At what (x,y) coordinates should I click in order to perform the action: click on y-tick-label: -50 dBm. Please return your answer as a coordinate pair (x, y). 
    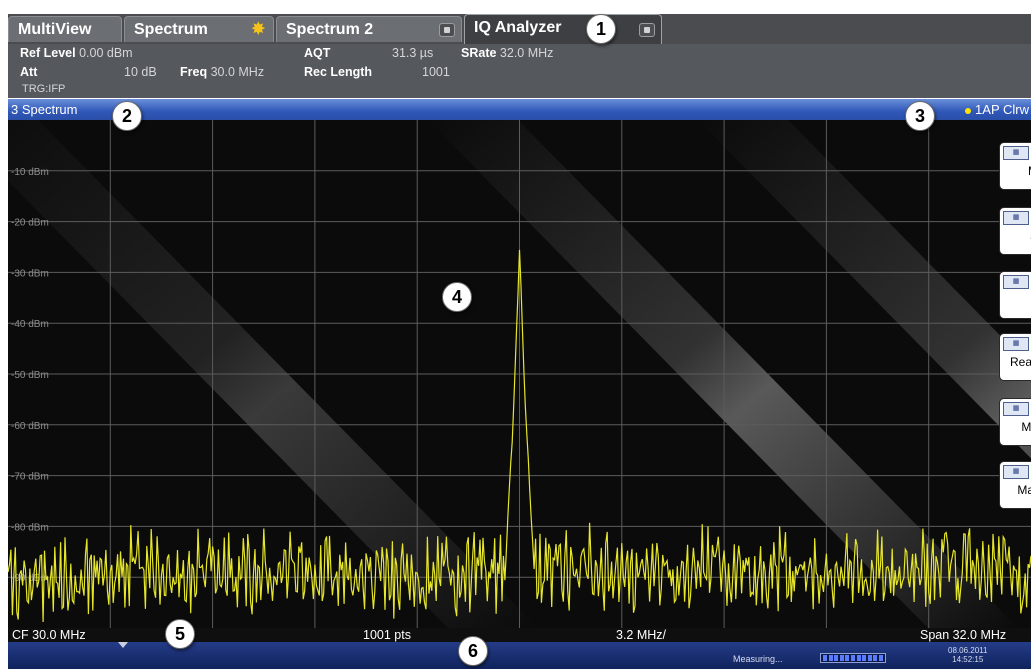
    Looking at the image, I should click on (30, 375).